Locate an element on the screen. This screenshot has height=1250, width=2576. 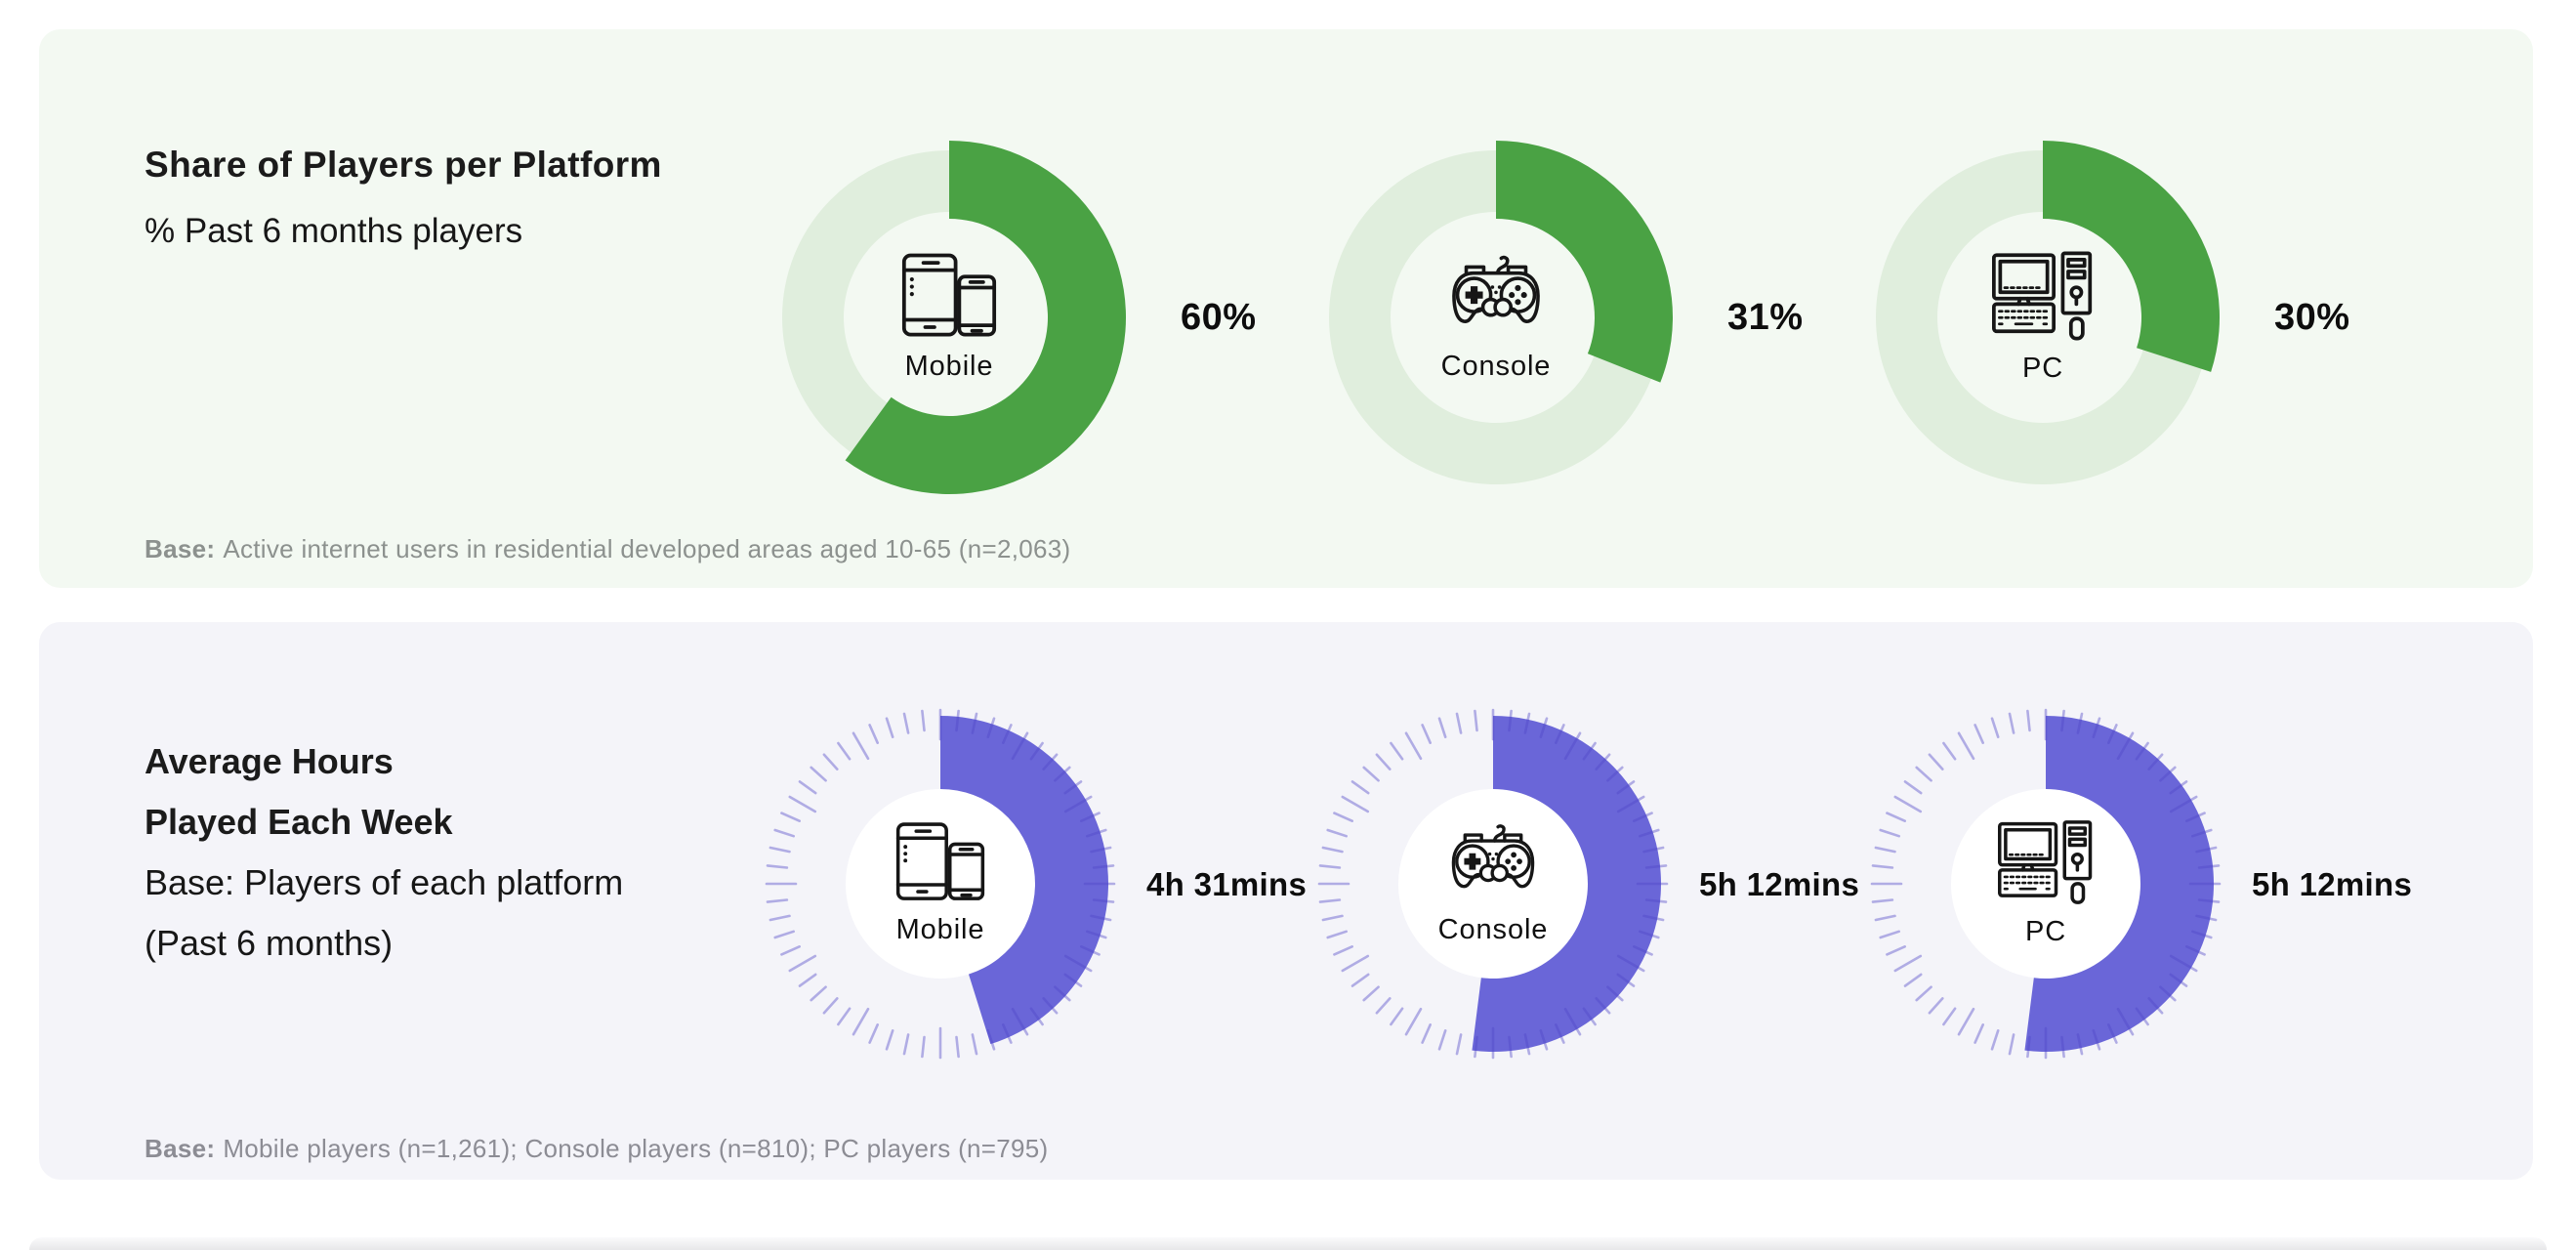
gauge-center: Console is located at coordinates (1493, 884).